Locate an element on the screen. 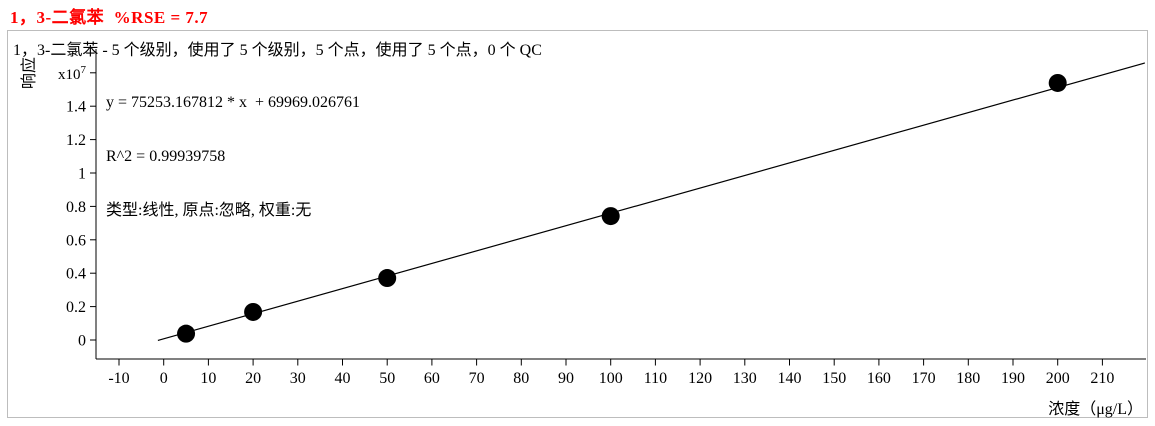 The image size is (1155, 426). y-tick-label: 0.8 is located at coordinates (76, 207).